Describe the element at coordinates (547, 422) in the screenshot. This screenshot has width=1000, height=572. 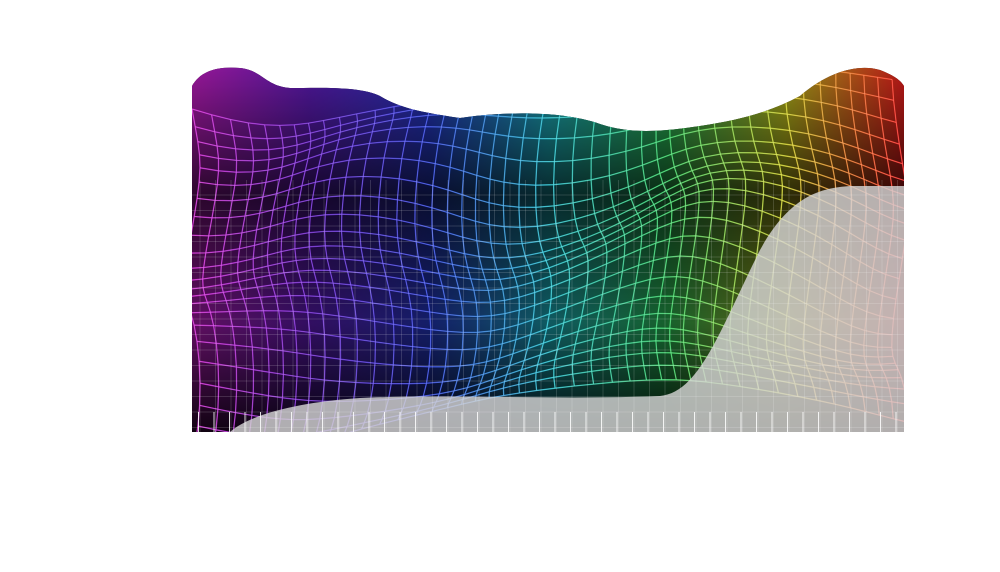
I see `tick-marks` at that location.